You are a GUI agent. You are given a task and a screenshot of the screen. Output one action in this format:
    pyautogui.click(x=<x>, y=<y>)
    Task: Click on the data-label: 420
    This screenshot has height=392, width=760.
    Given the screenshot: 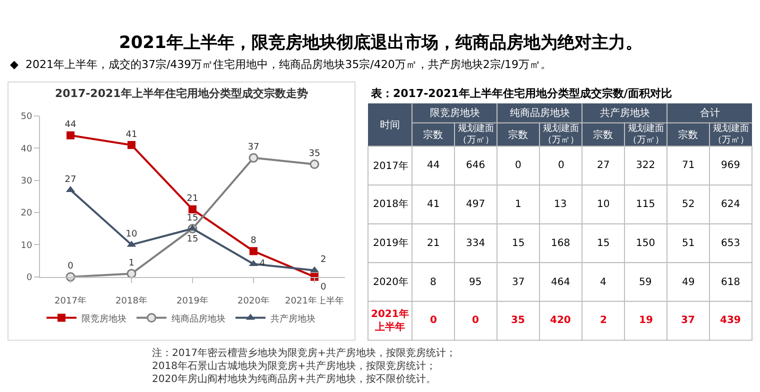 What is the action you would take?
    pyautogui.click(x=560, y=320)
    